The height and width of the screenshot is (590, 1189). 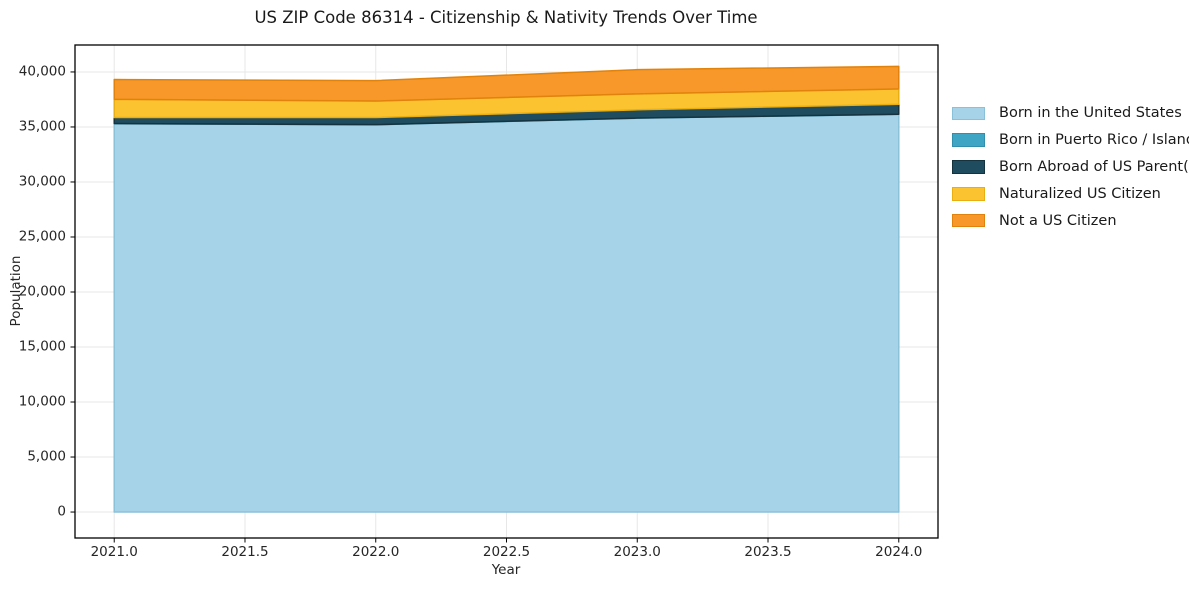 What do you see at coordinates (42, 401) in the screenshot?
I see `y-tick-label: 10,000` at bounding box center [42, 401].